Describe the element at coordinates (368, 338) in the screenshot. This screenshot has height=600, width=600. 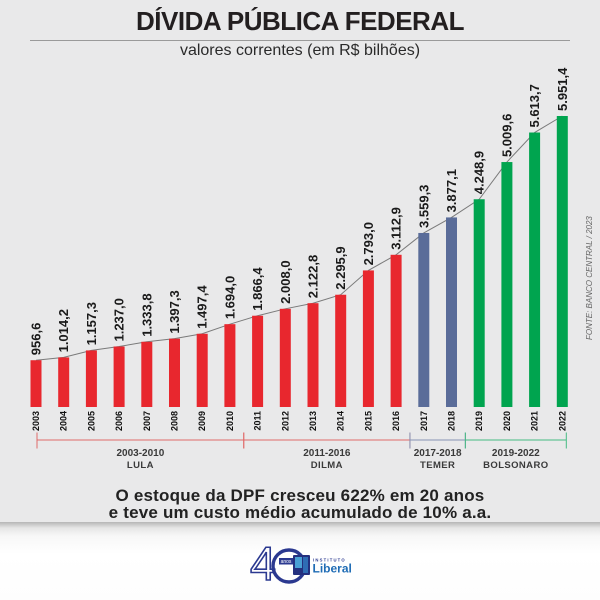
I see `bar-2015` at that location.